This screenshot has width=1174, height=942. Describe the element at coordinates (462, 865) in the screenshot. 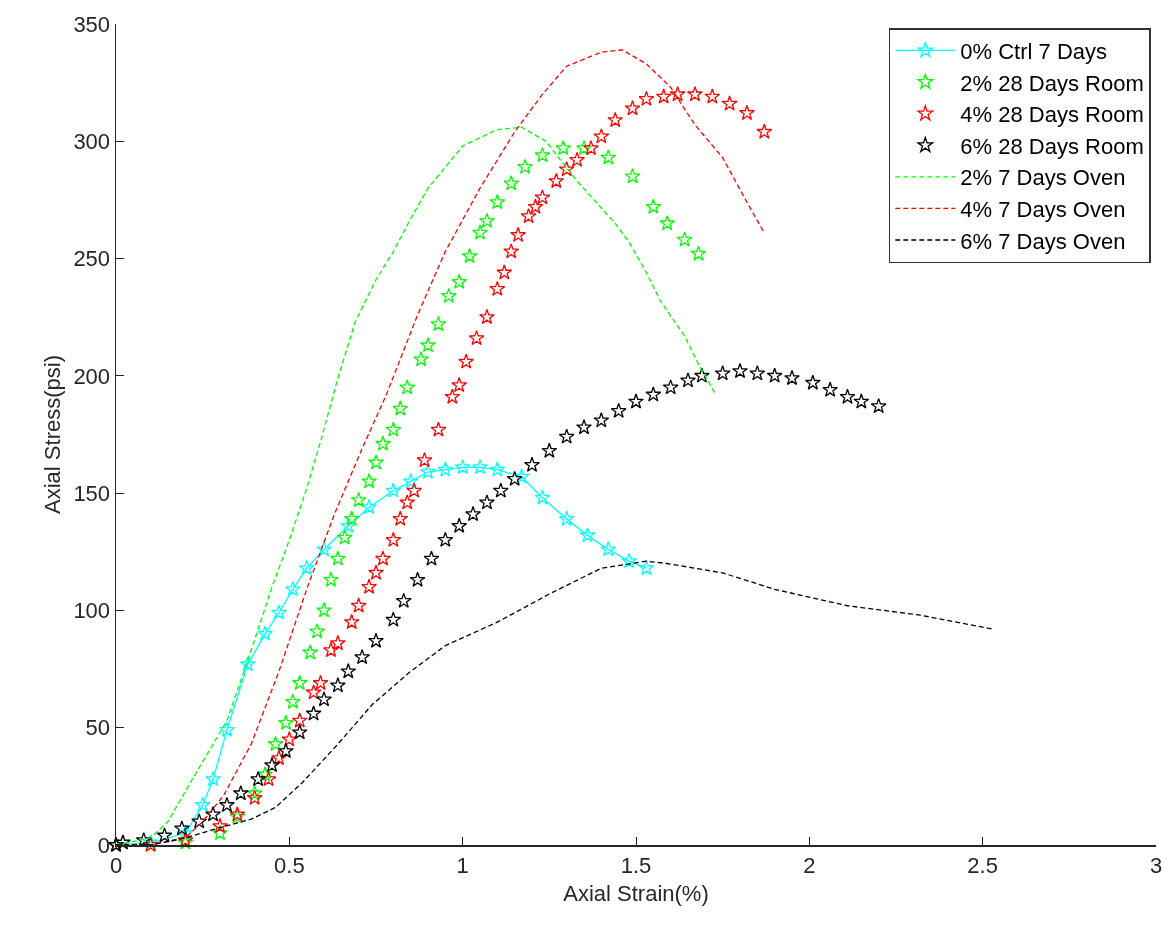

I see `x-tick-label: 1` at that location.